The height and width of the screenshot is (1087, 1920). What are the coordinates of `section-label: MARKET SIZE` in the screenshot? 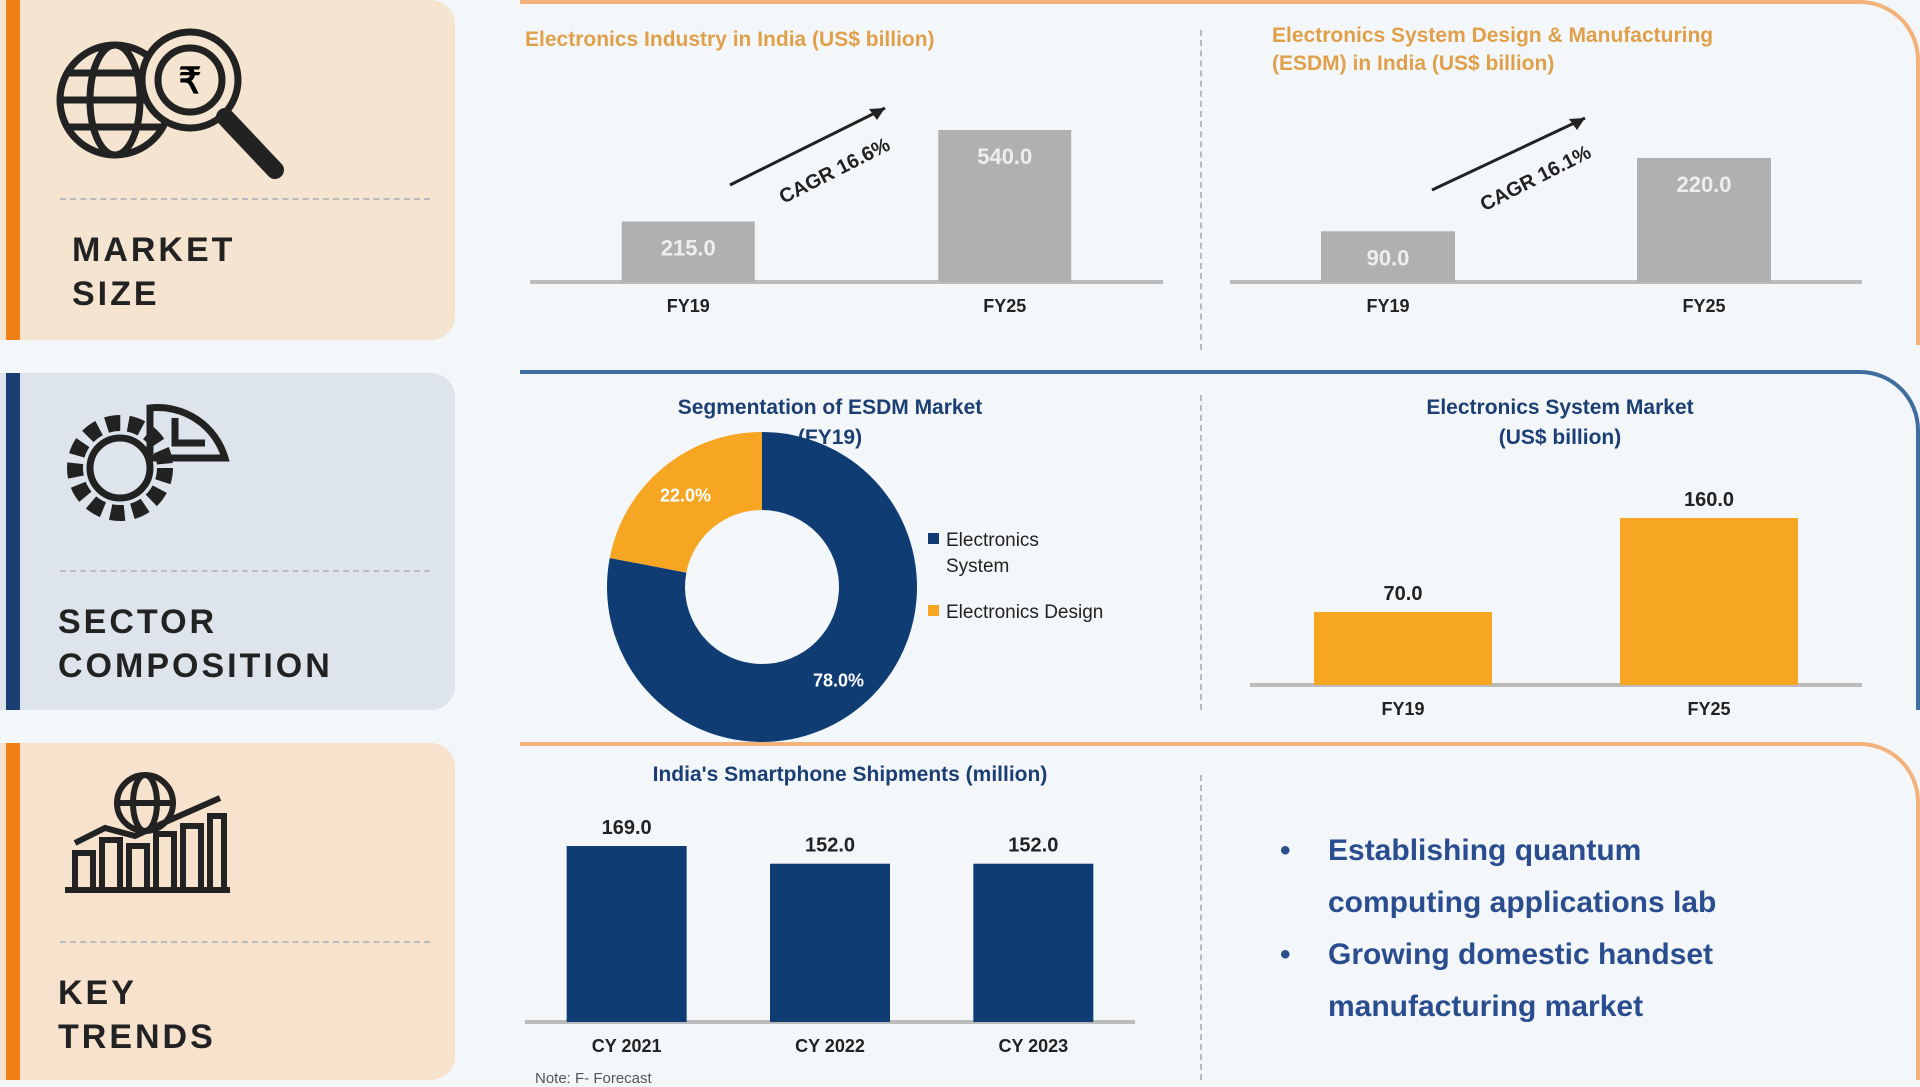 It's located at (153, 272).